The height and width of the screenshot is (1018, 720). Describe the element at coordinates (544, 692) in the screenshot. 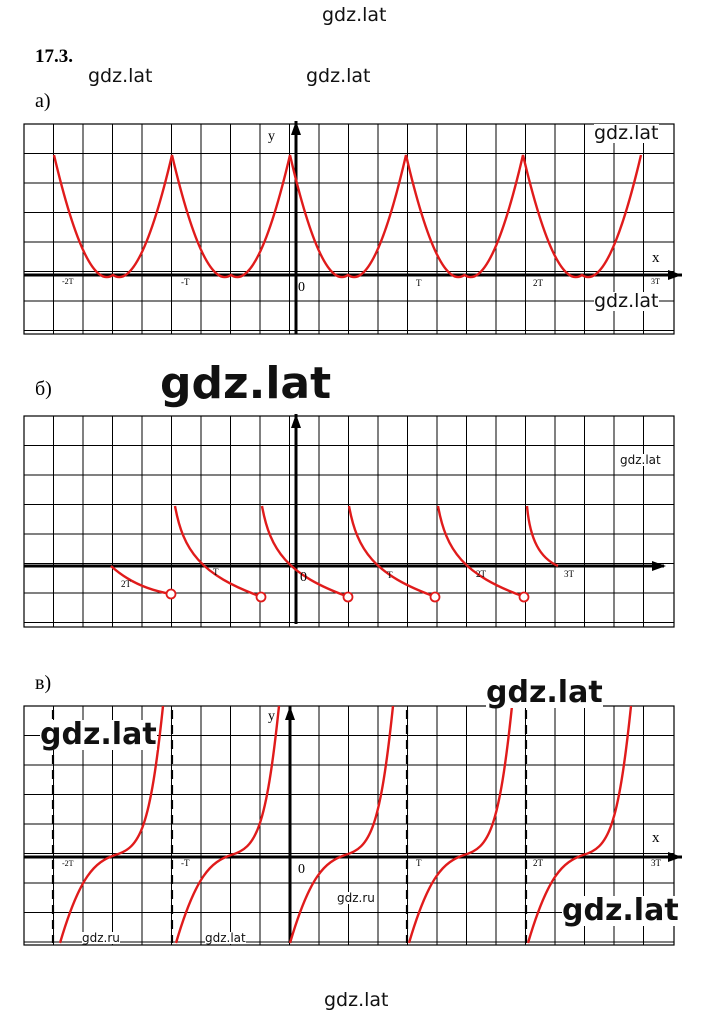

I see `watermark-graph-c-right: gdz.lat` at that location.